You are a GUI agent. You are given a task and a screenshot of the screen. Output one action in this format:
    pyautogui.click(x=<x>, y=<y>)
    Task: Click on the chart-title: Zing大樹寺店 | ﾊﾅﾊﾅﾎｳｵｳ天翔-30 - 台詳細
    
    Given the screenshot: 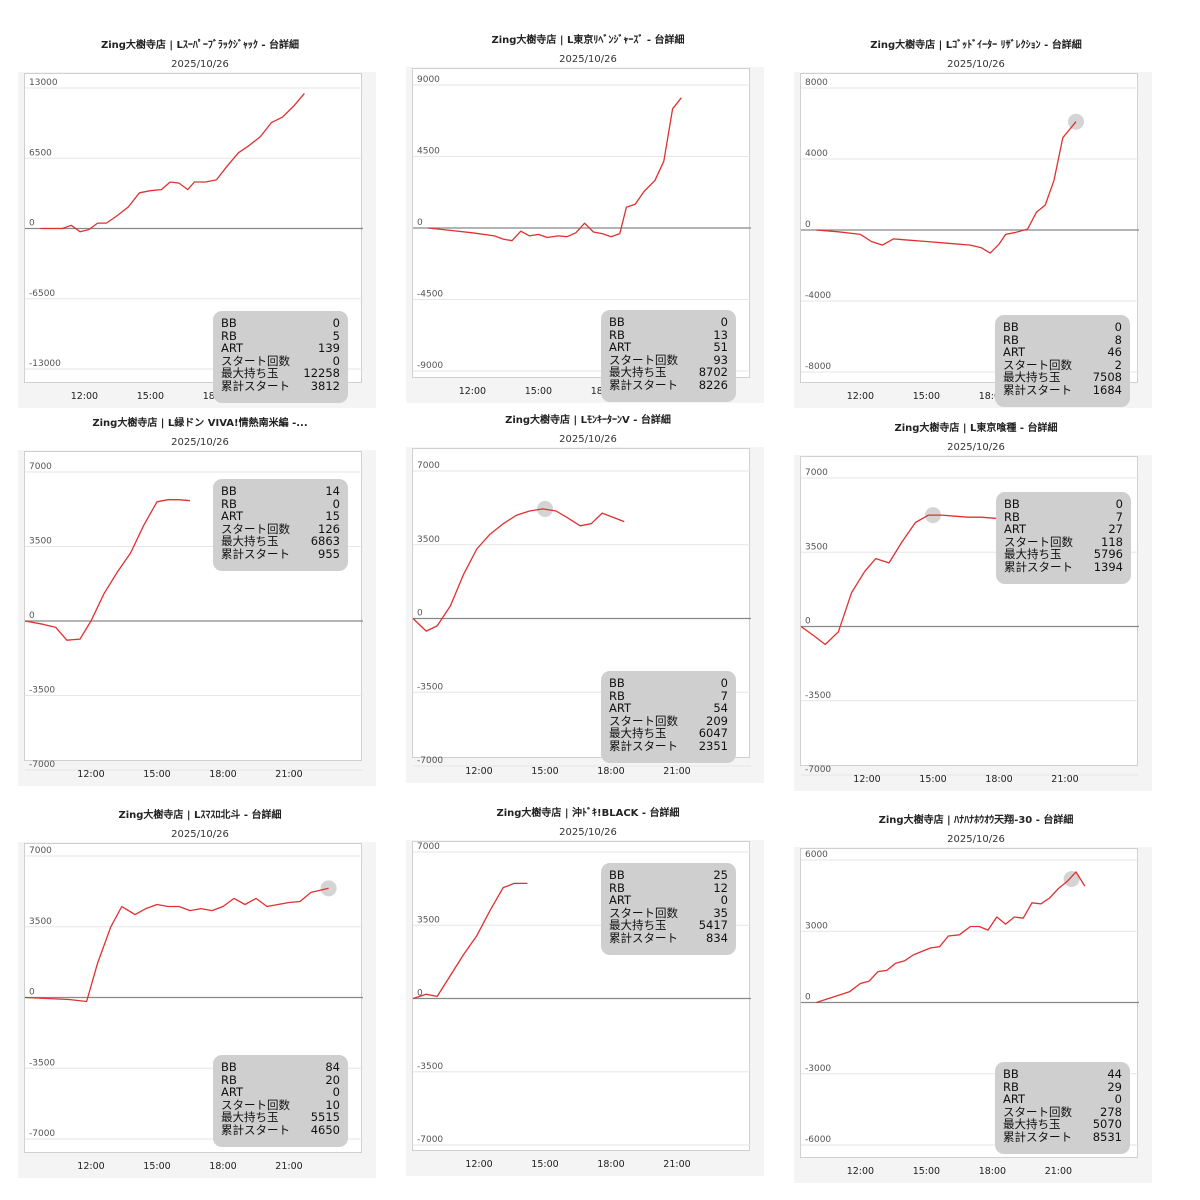 What is the action you would take?
    pyautogui.click(x=976, y=820)
    